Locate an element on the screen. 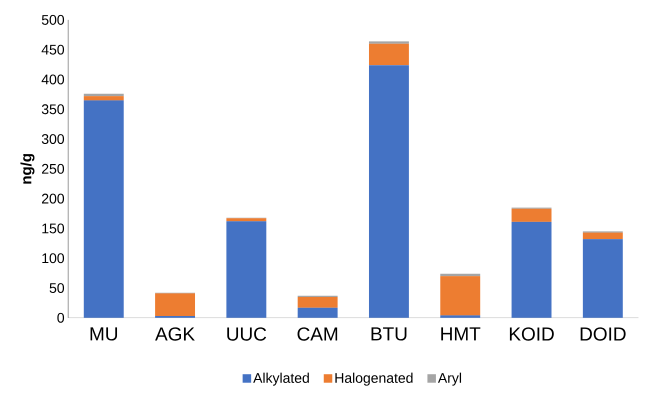 This screenshot has width=647, height=402. legend-label: Halogenated is located at coordinates (374, 379).